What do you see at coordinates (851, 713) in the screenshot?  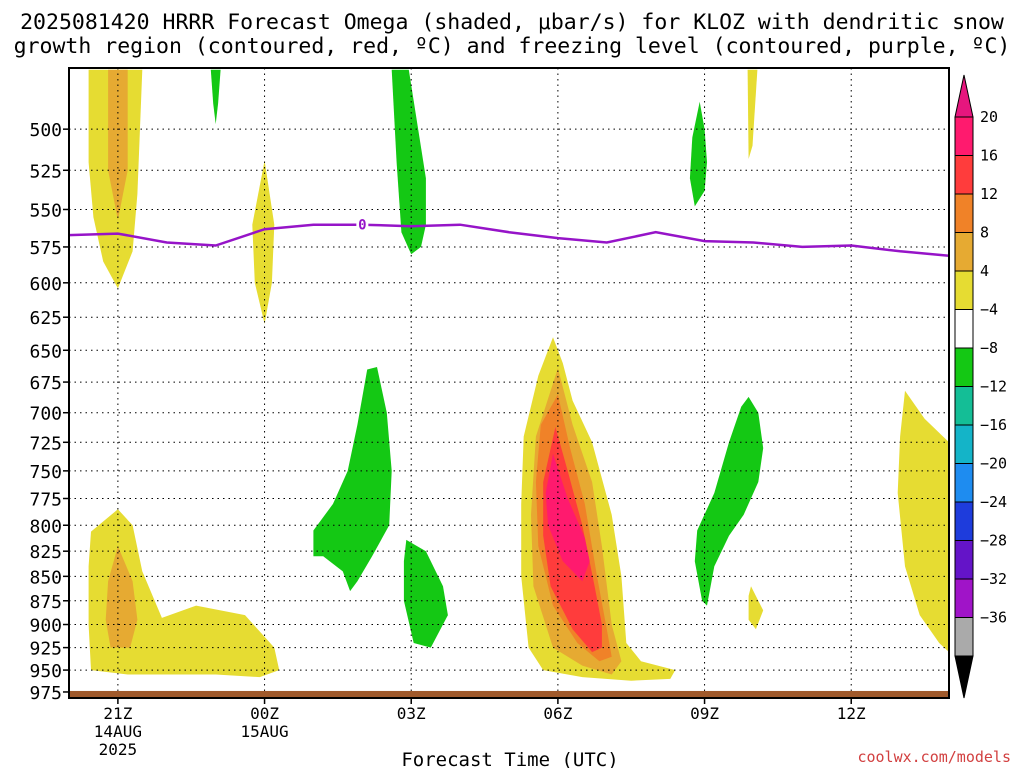 I see `x-tick-label-12Z: 12Z` at bounding box center [851, 713].